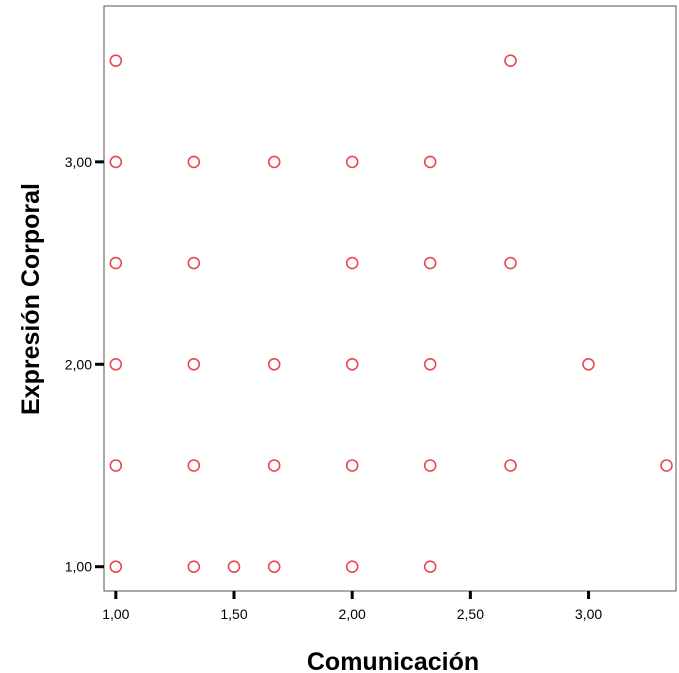 Image resolution: width=679 pixels, height=673 pixels. Describe the element at coordinates (393, 660) in the screenshot. I see `x-axis-title: Comunicación` at that location.